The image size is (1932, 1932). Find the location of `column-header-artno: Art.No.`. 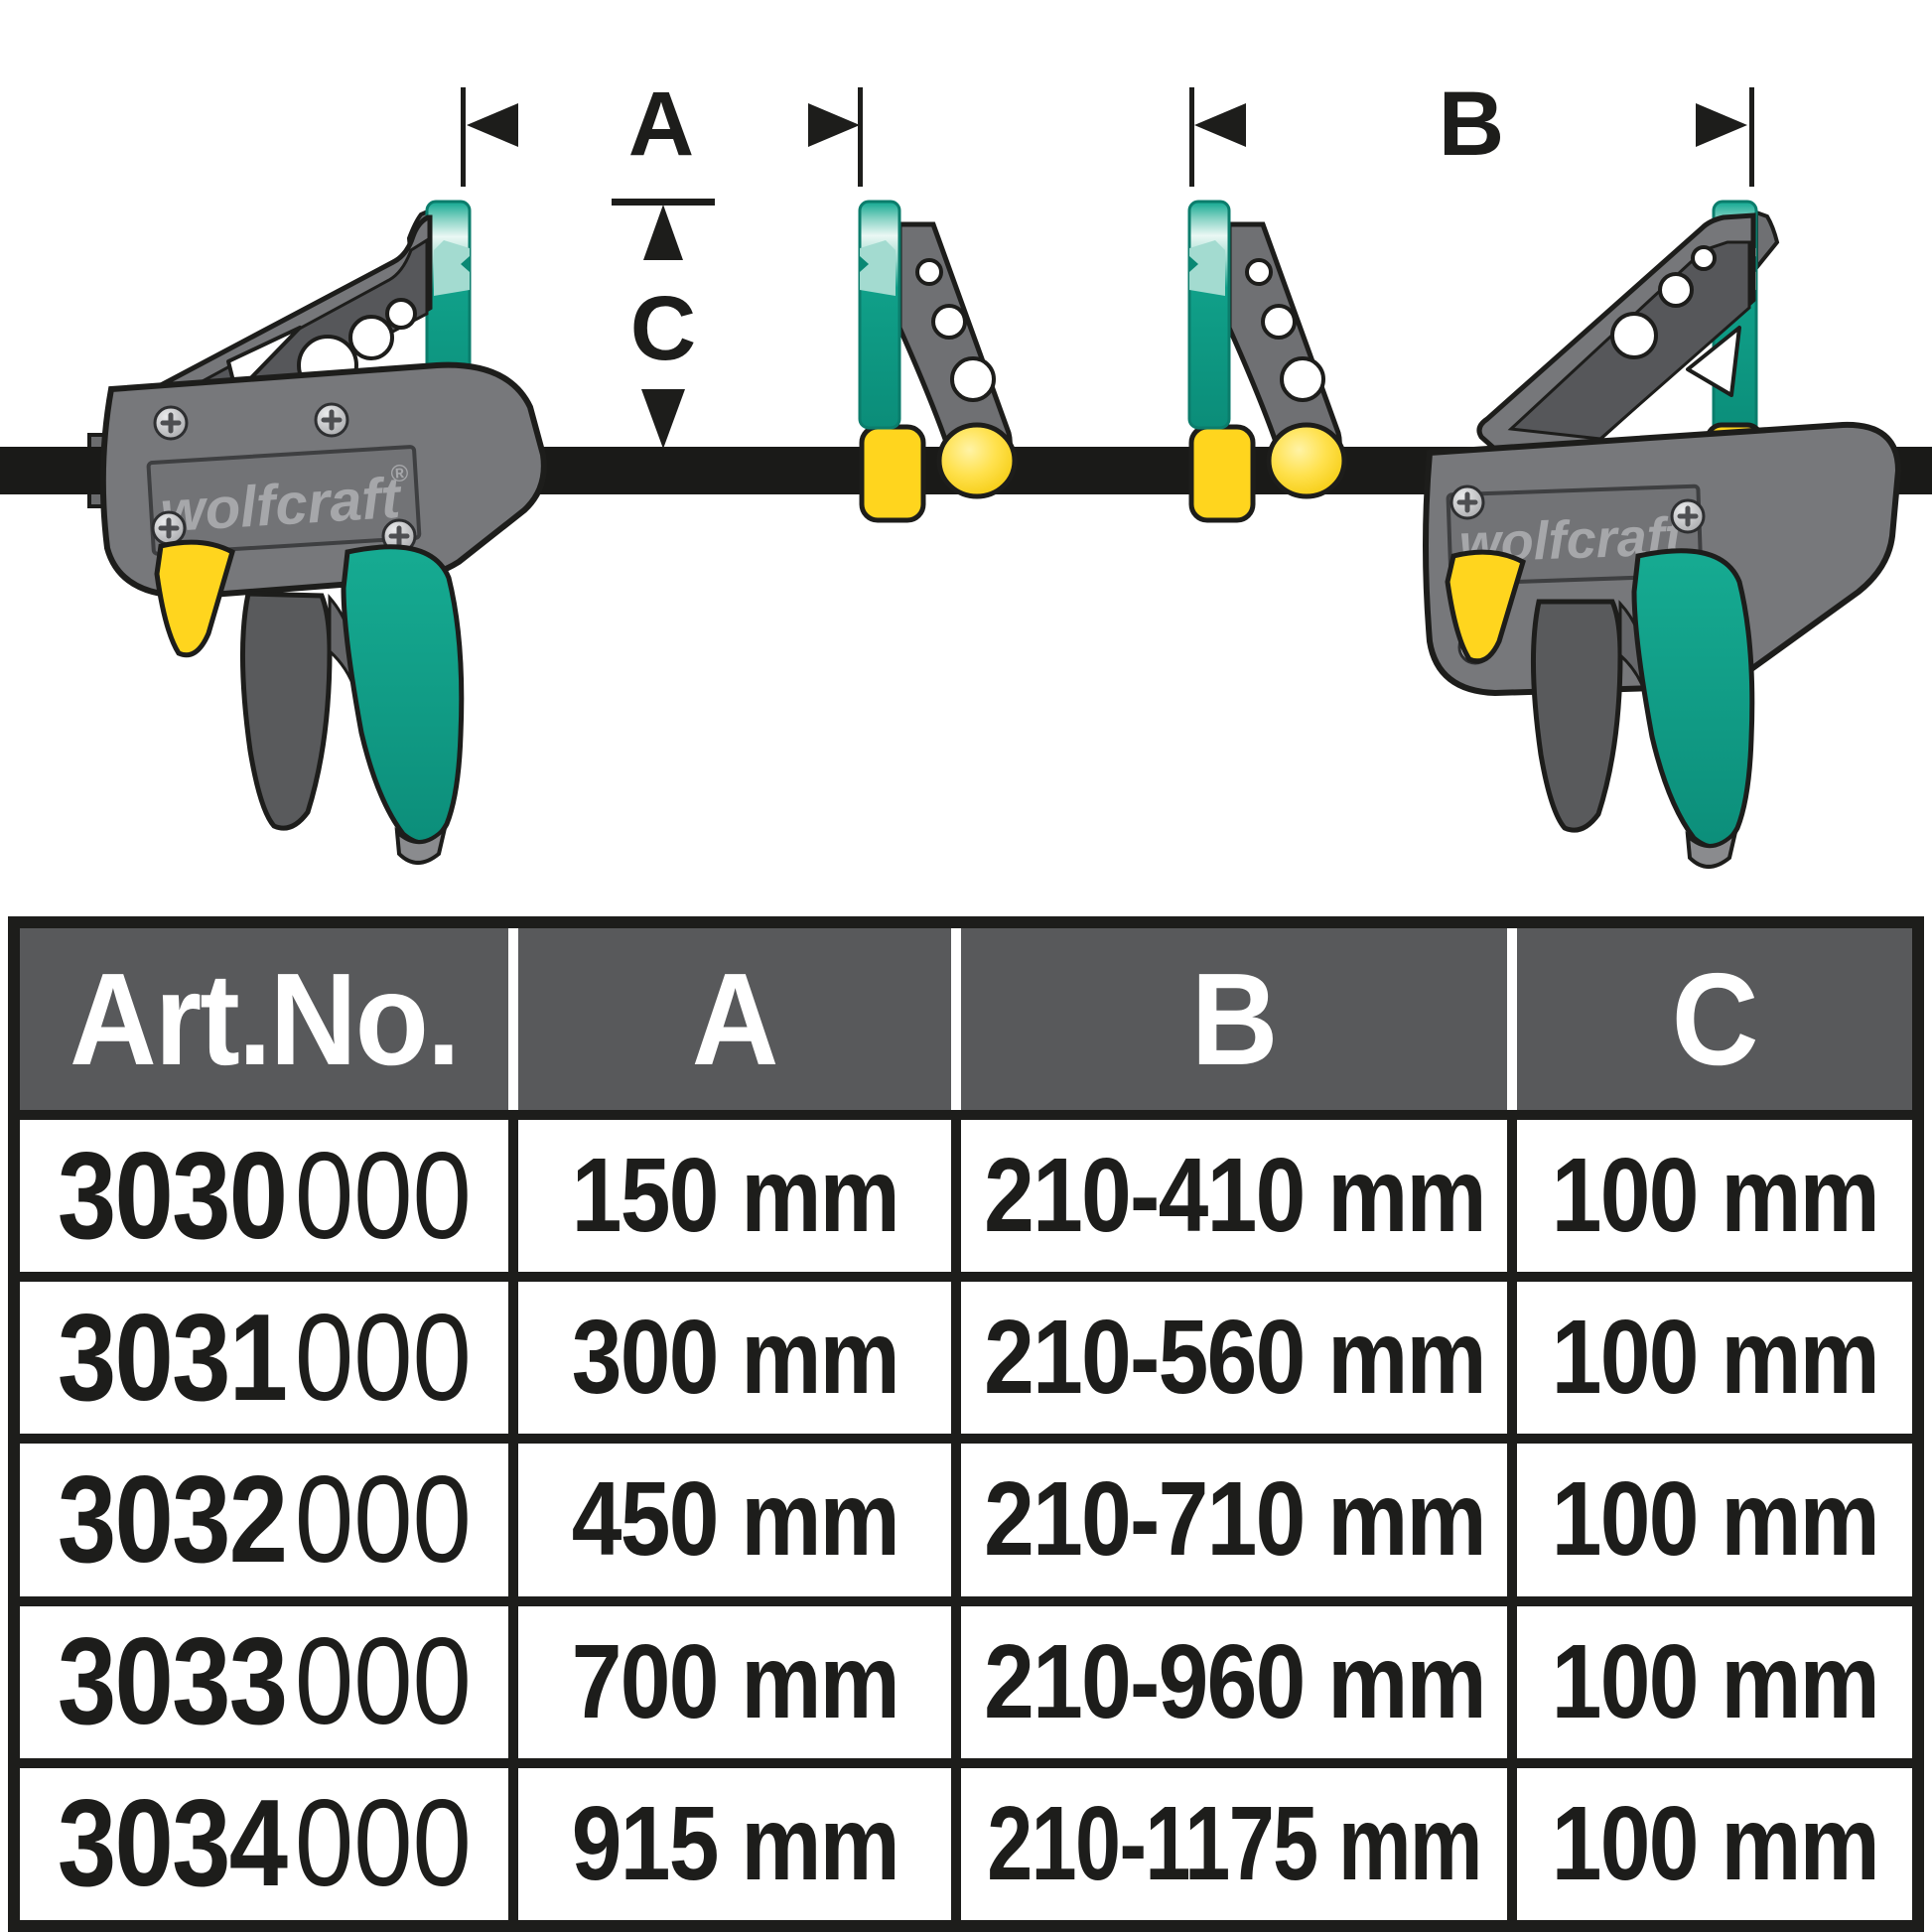

column-header-artno: Art.No. is located at coordinates (264, 1019).